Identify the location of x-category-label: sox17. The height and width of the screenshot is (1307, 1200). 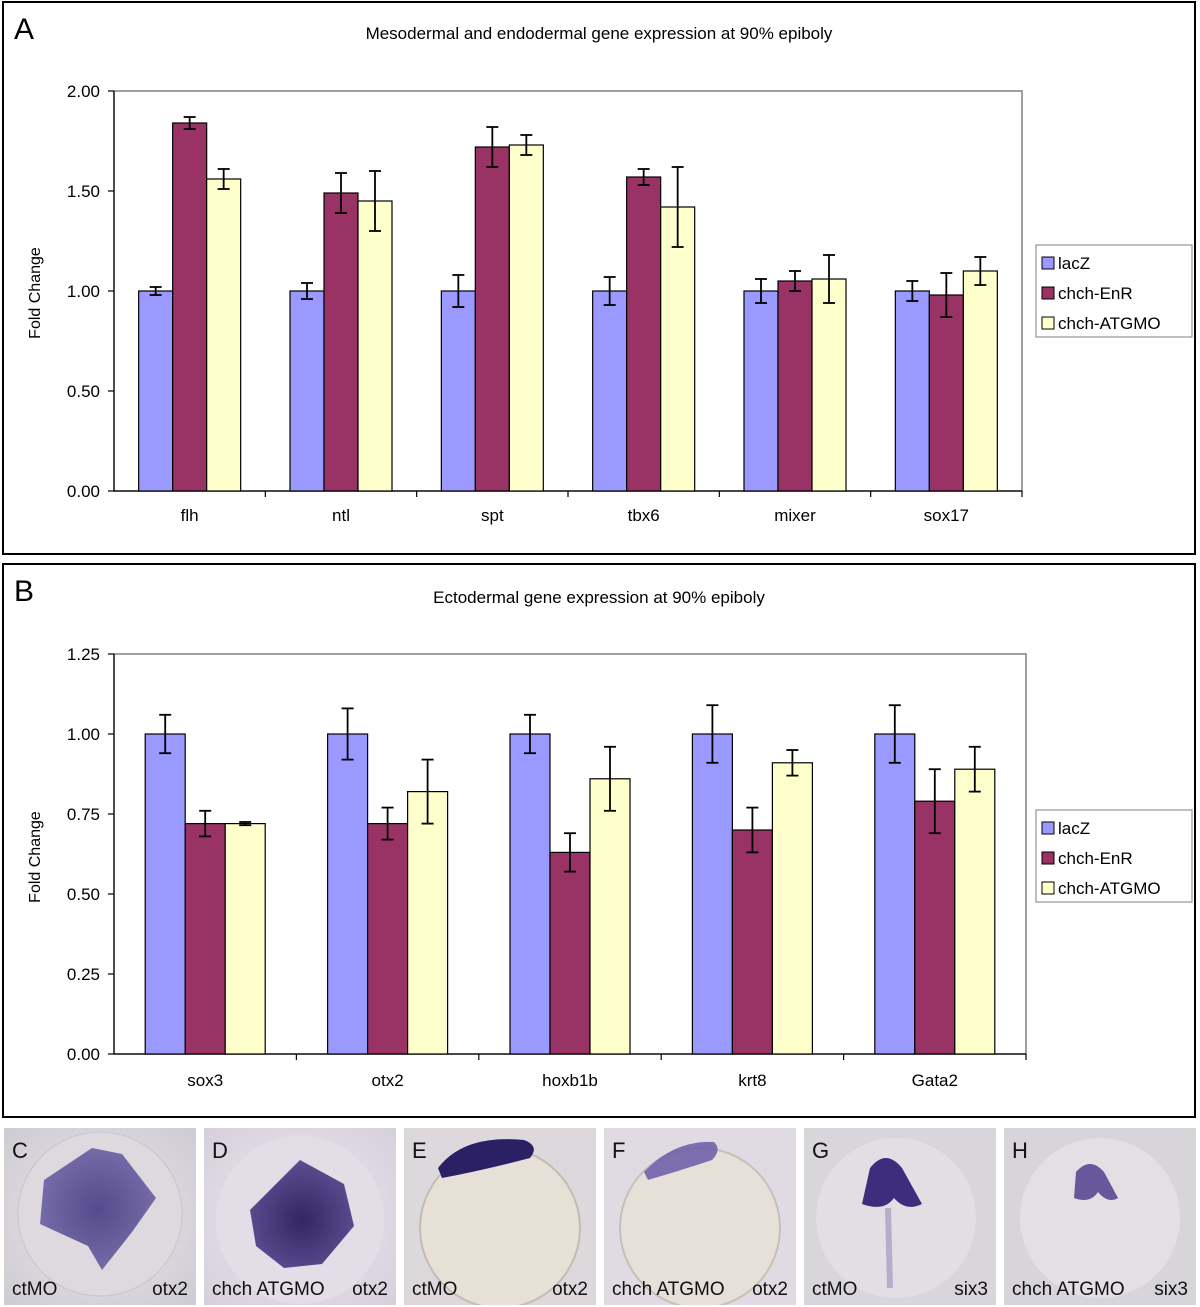
(946, 515).